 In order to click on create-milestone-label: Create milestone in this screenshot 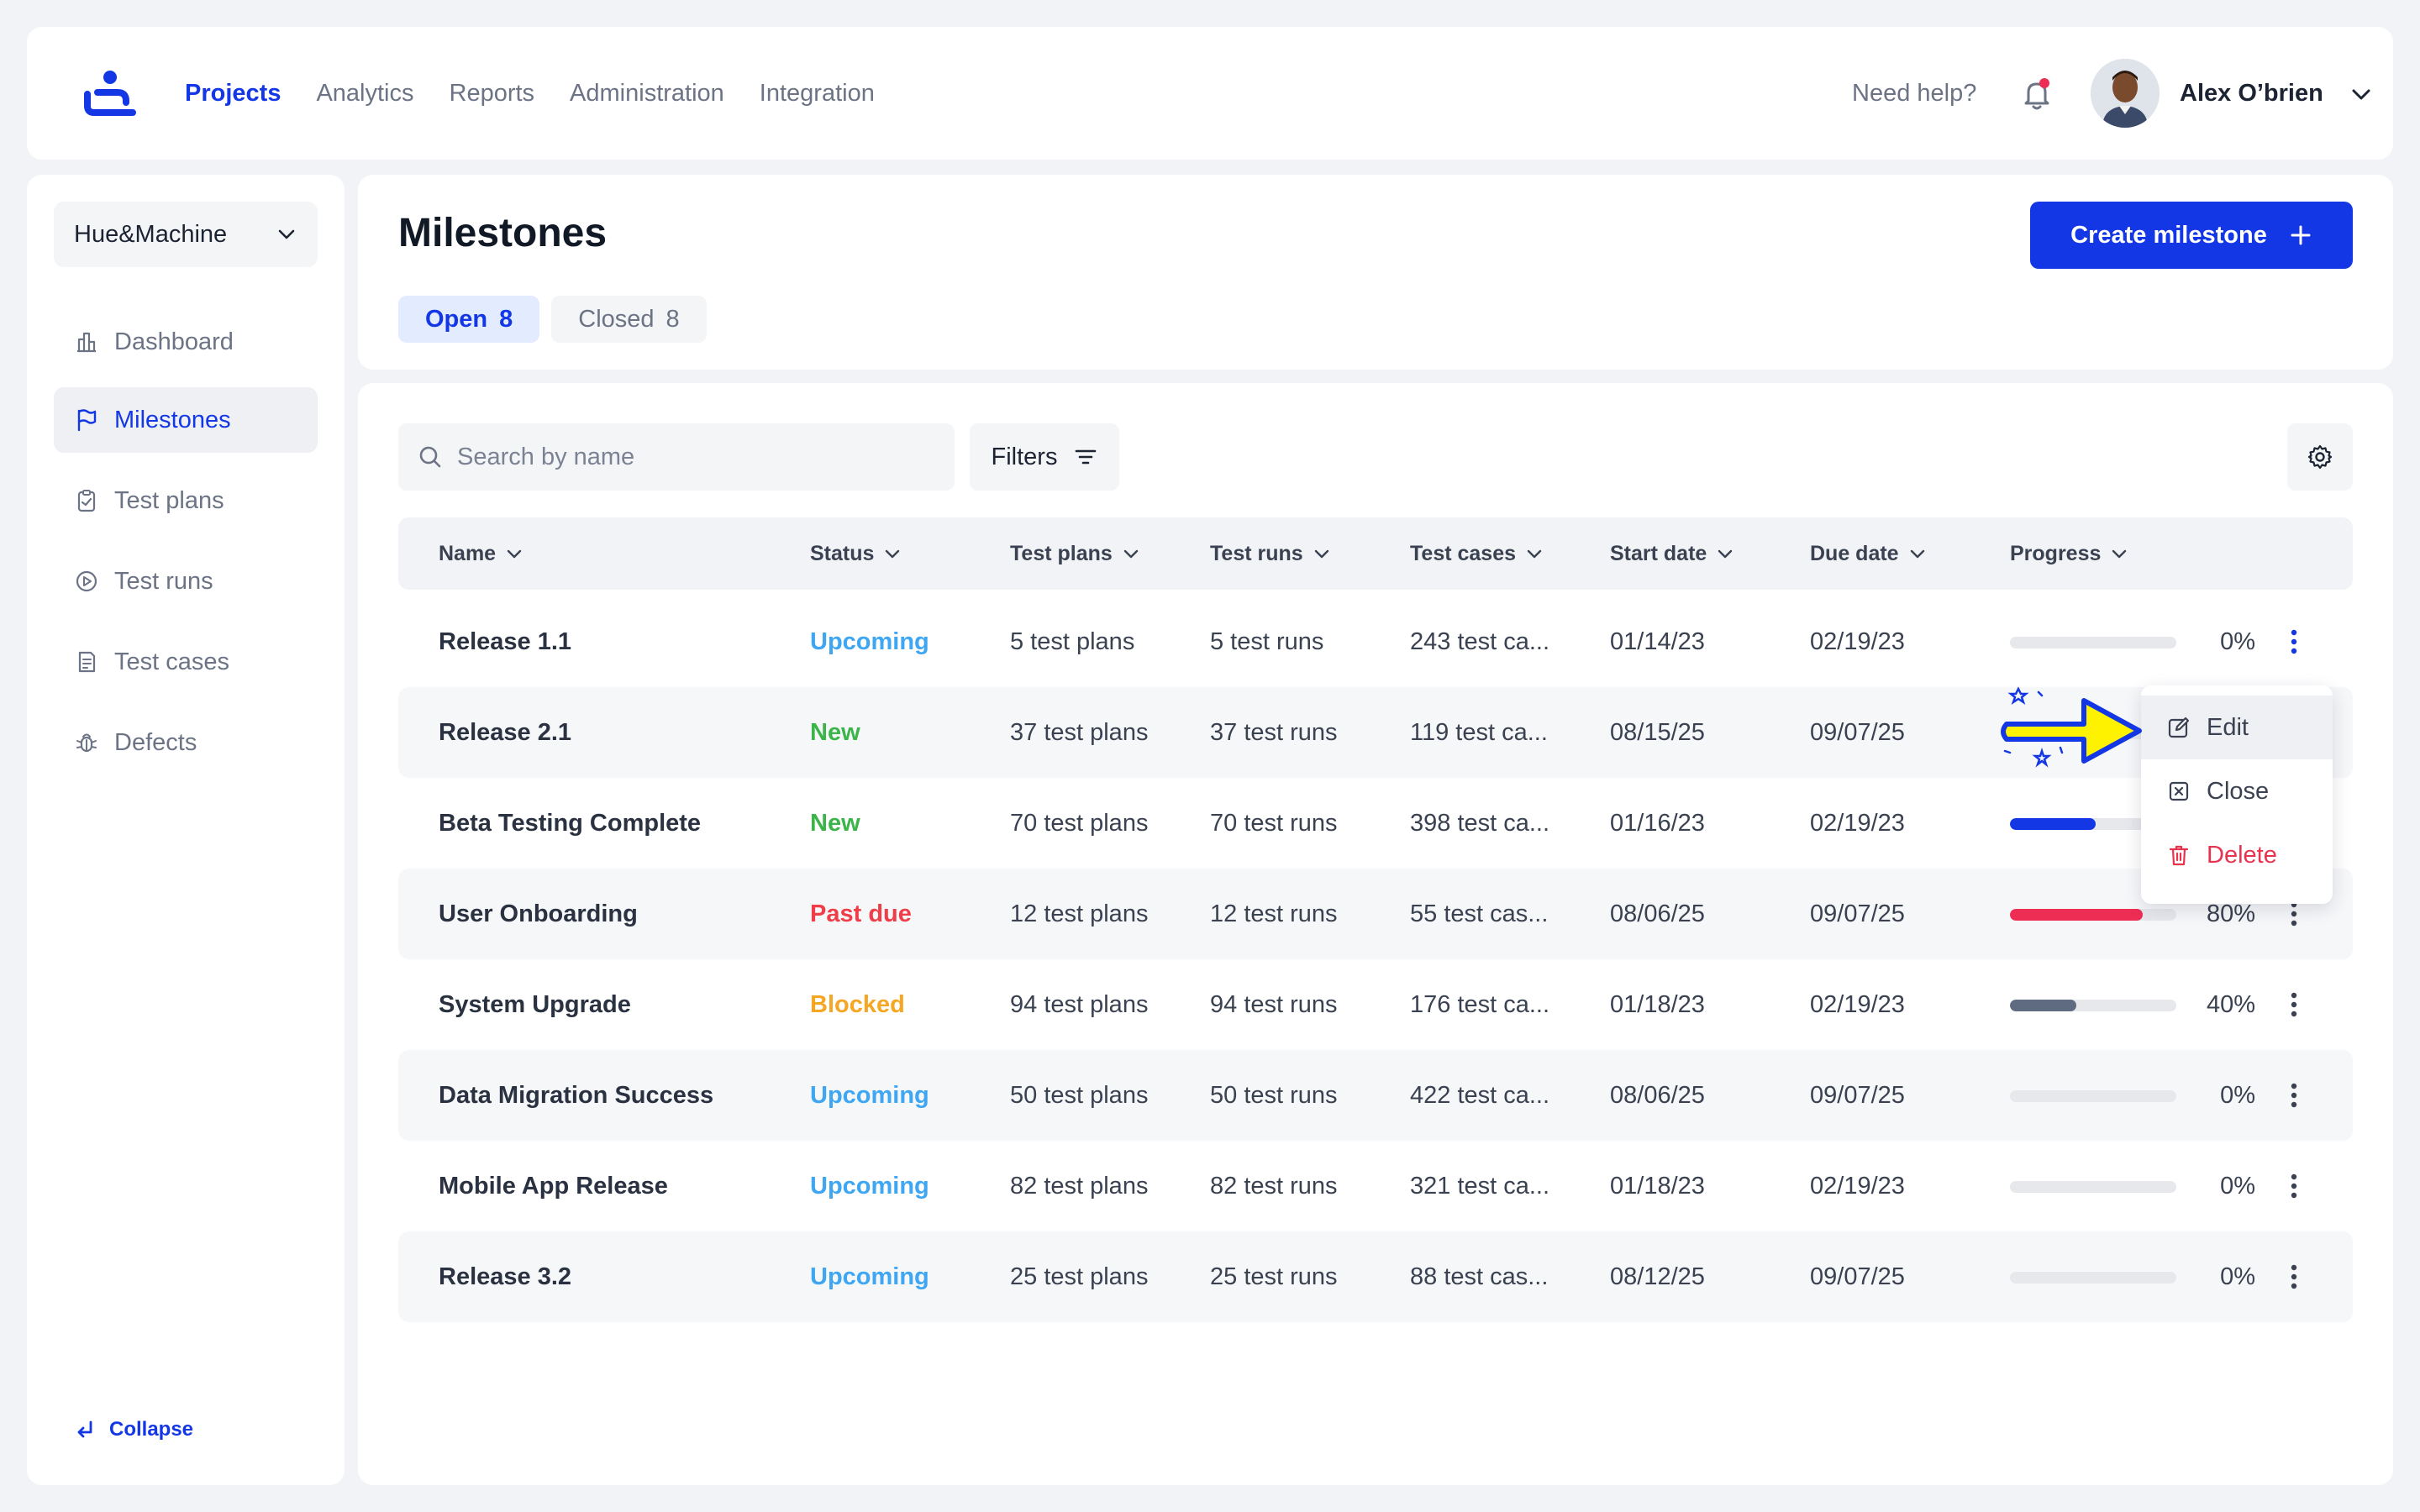, I will do `click(2168, 235)`.